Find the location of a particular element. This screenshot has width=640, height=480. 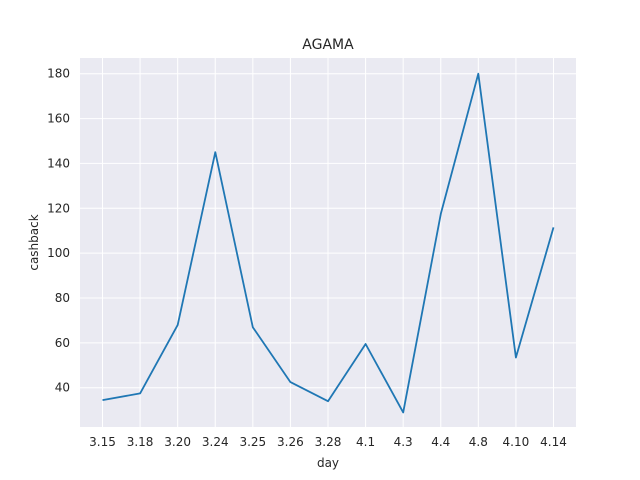

x-axis-label: day is located at coordinates (328, 463).